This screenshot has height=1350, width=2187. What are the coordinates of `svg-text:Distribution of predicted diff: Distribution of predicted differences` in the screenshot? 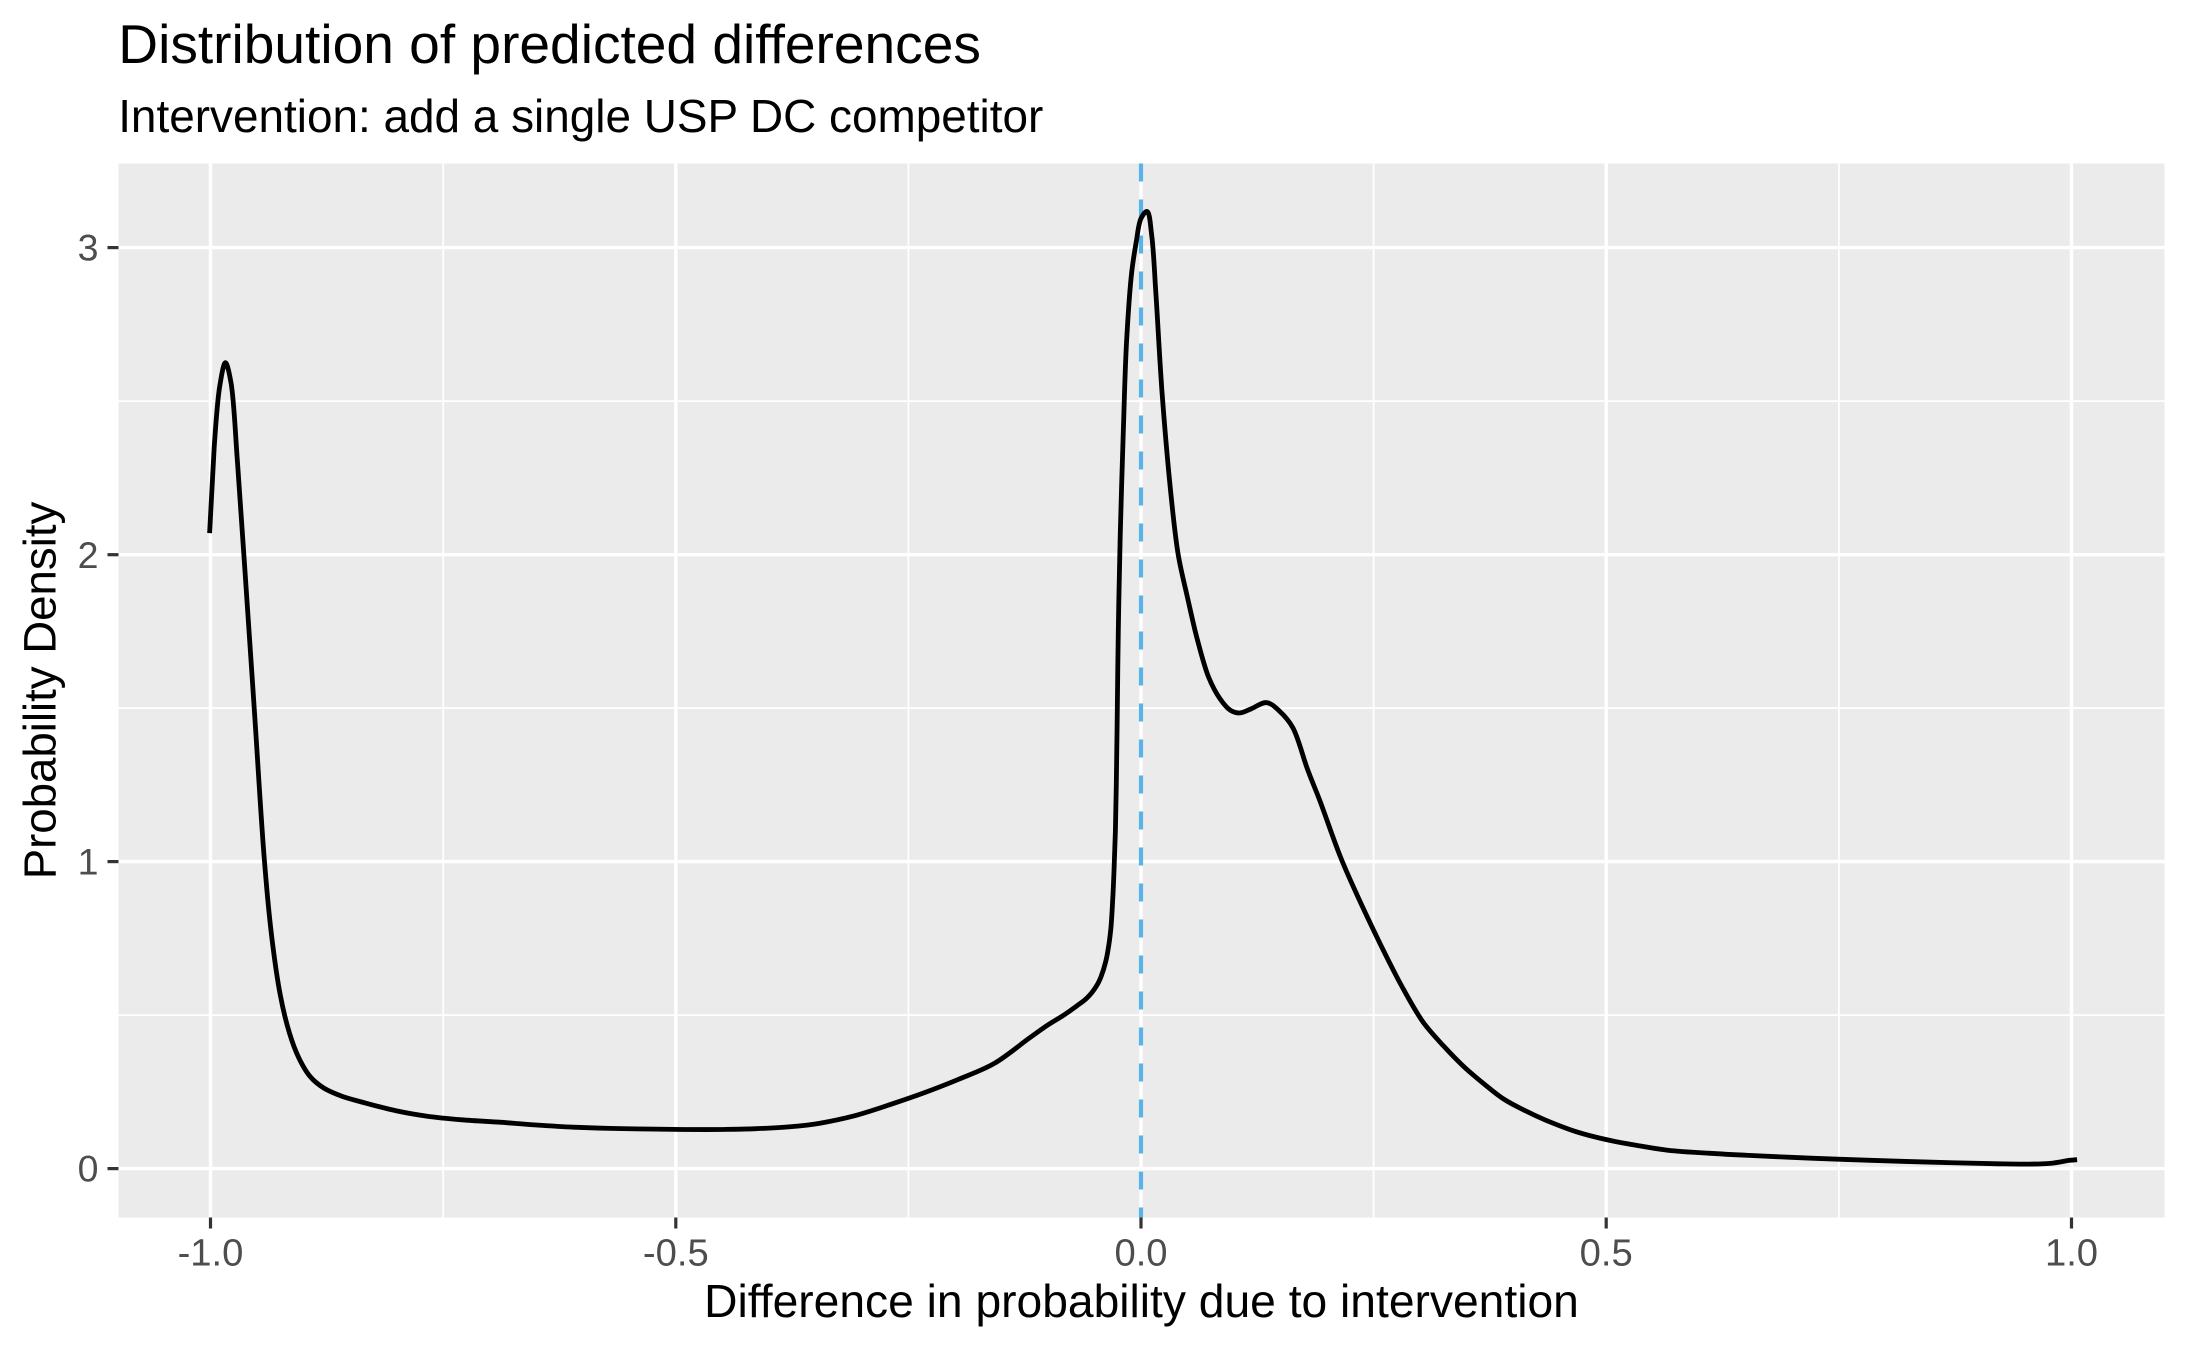 It's located at (549, 44).